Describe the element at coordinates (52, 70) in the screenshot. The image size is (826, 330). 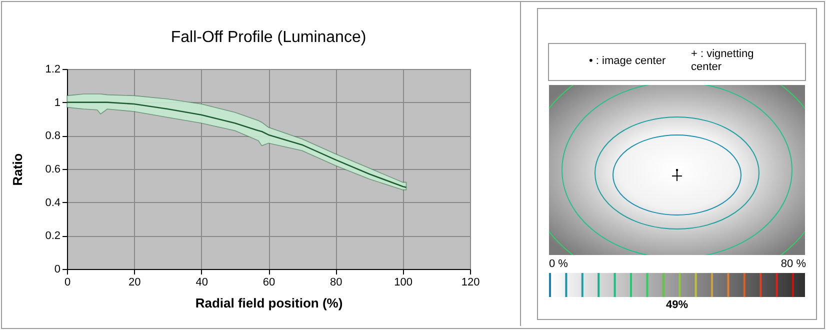
I see `y-tick-label: 1.2` at that location.